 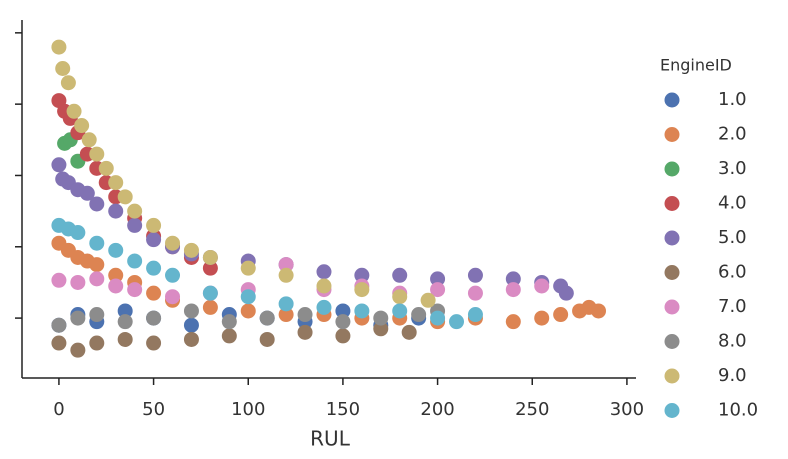 What do you see at coordinates (58, 409) in the screenshot?
I see `x-tick-label: 0` at bounding box center [58, 409].